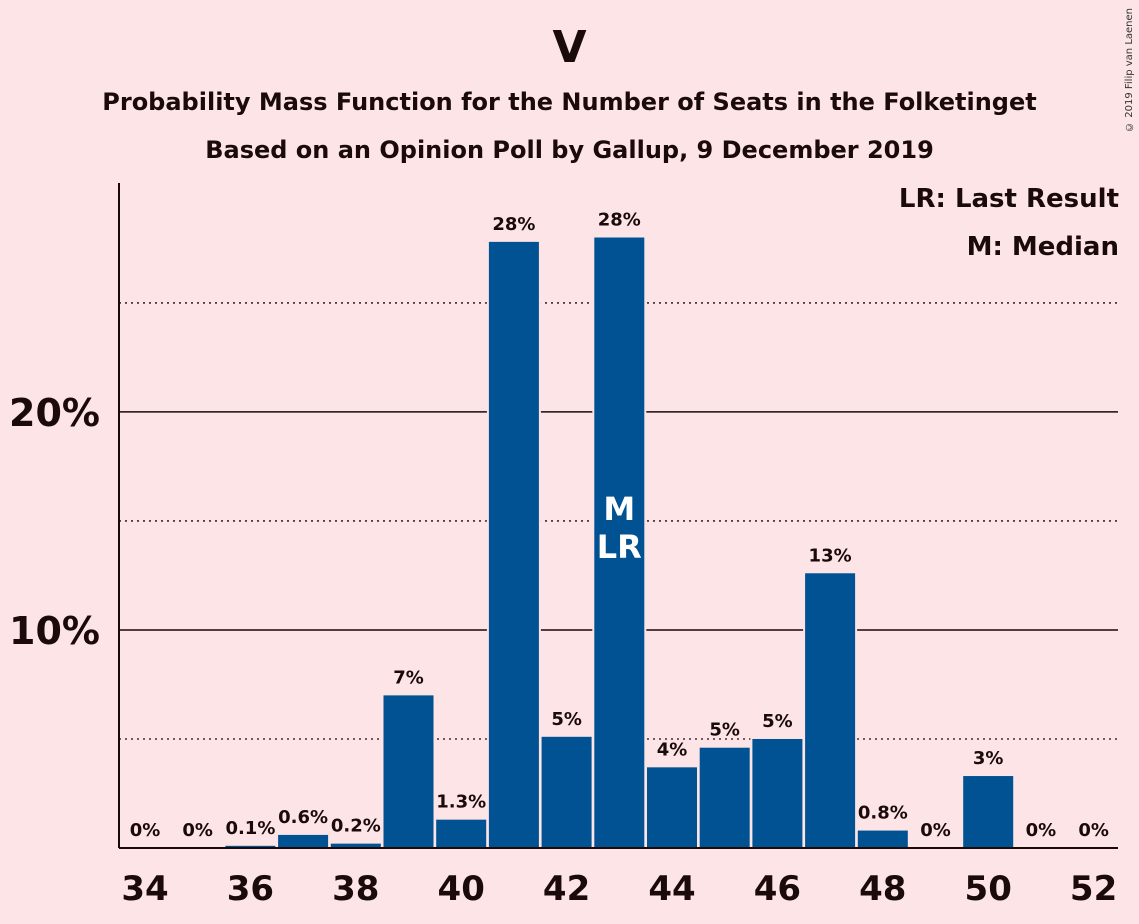 The width and height of the screenshot is (1139, 924). Describe the element at coordinates (1041, 830) in the screenshot. I see `bar-value-label-51: 0%` at that location.